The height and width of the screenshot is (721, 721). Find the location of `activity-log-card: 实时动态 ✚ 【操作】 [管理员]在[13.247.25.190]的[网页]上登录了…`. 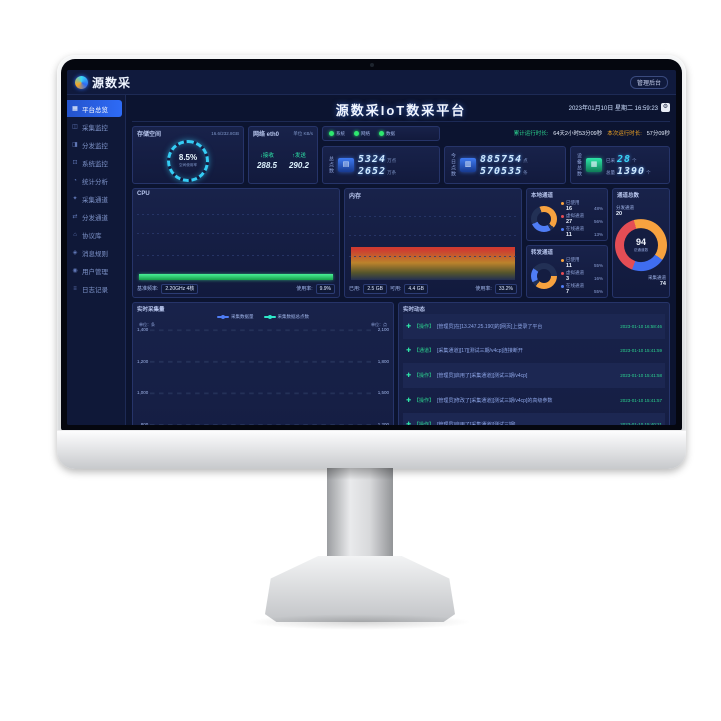

activity-log-card: 实时动态 ✚ 【操作】 [管理员]在[13.247.25.190]的[网页]上登录了… is located at coordinates (534, 363).